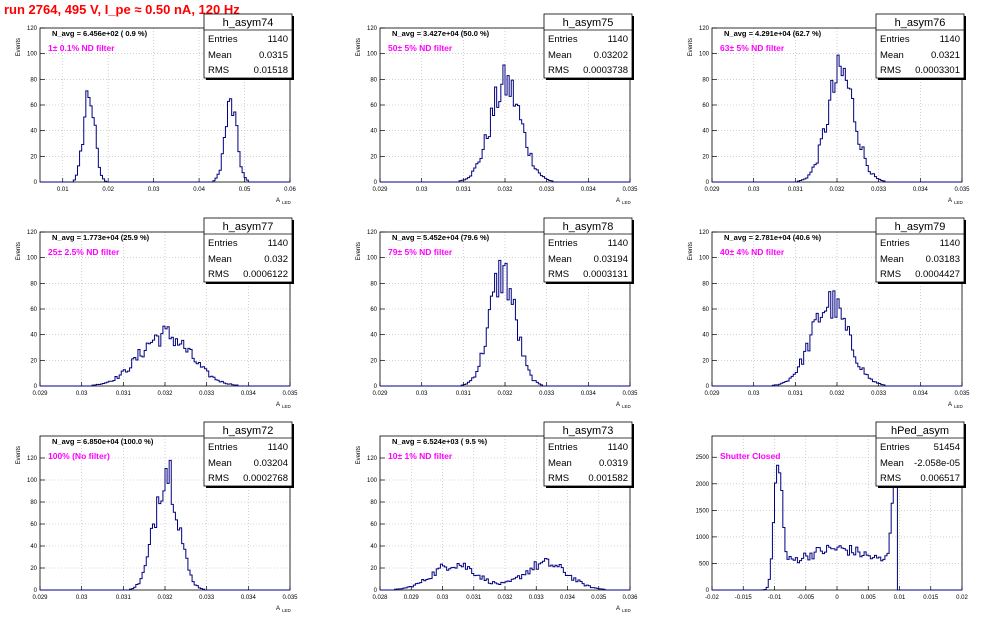  I want to click on x-tick-label: 0.01, so click(900, 598).